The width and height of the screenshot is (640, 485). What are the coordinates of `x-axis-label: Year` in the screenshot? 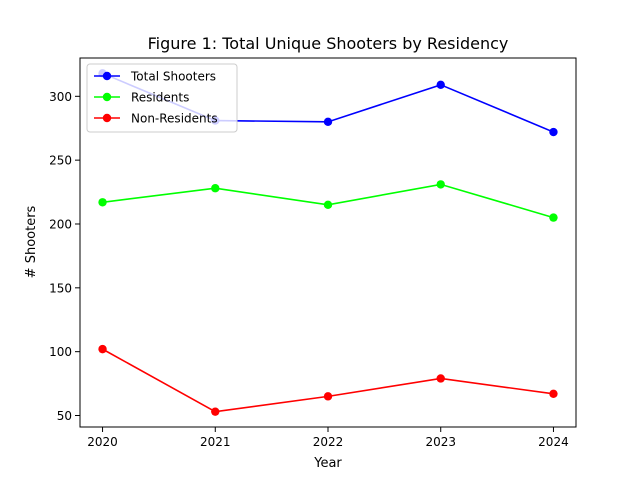 It's located at (327, 463).